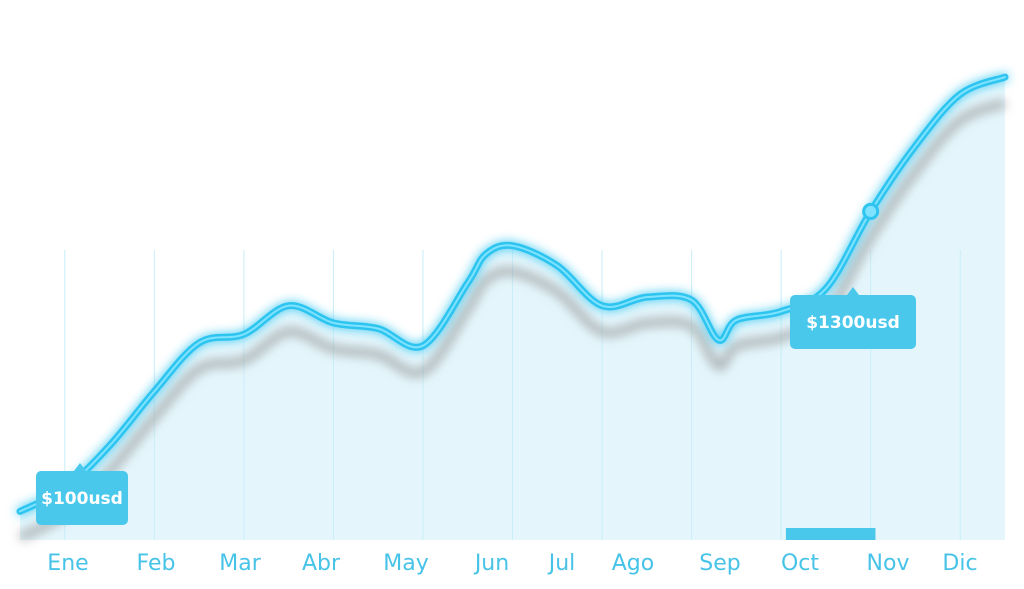 Image resolution: width=1024 pixels, height=589 pixels. Describe the element at coordinates (512, 563) in the screenshot. I see `x-axis-labels: Ene Feb Mar Abr May Jun Jul Ago Sep Oct Nov Dic` at that location.